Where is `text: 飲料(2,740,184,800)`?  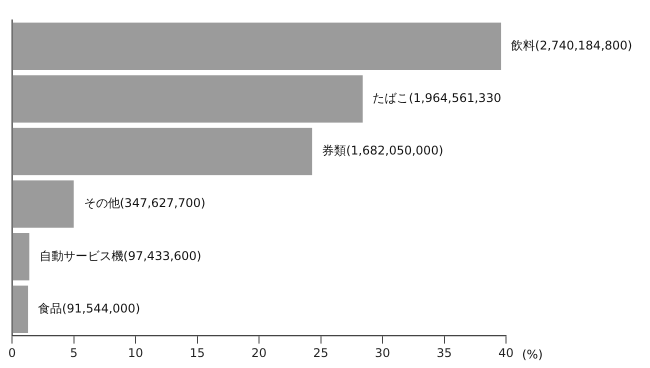
text: 飲料(2,740,184,800) is located at coordinates (571, 45).